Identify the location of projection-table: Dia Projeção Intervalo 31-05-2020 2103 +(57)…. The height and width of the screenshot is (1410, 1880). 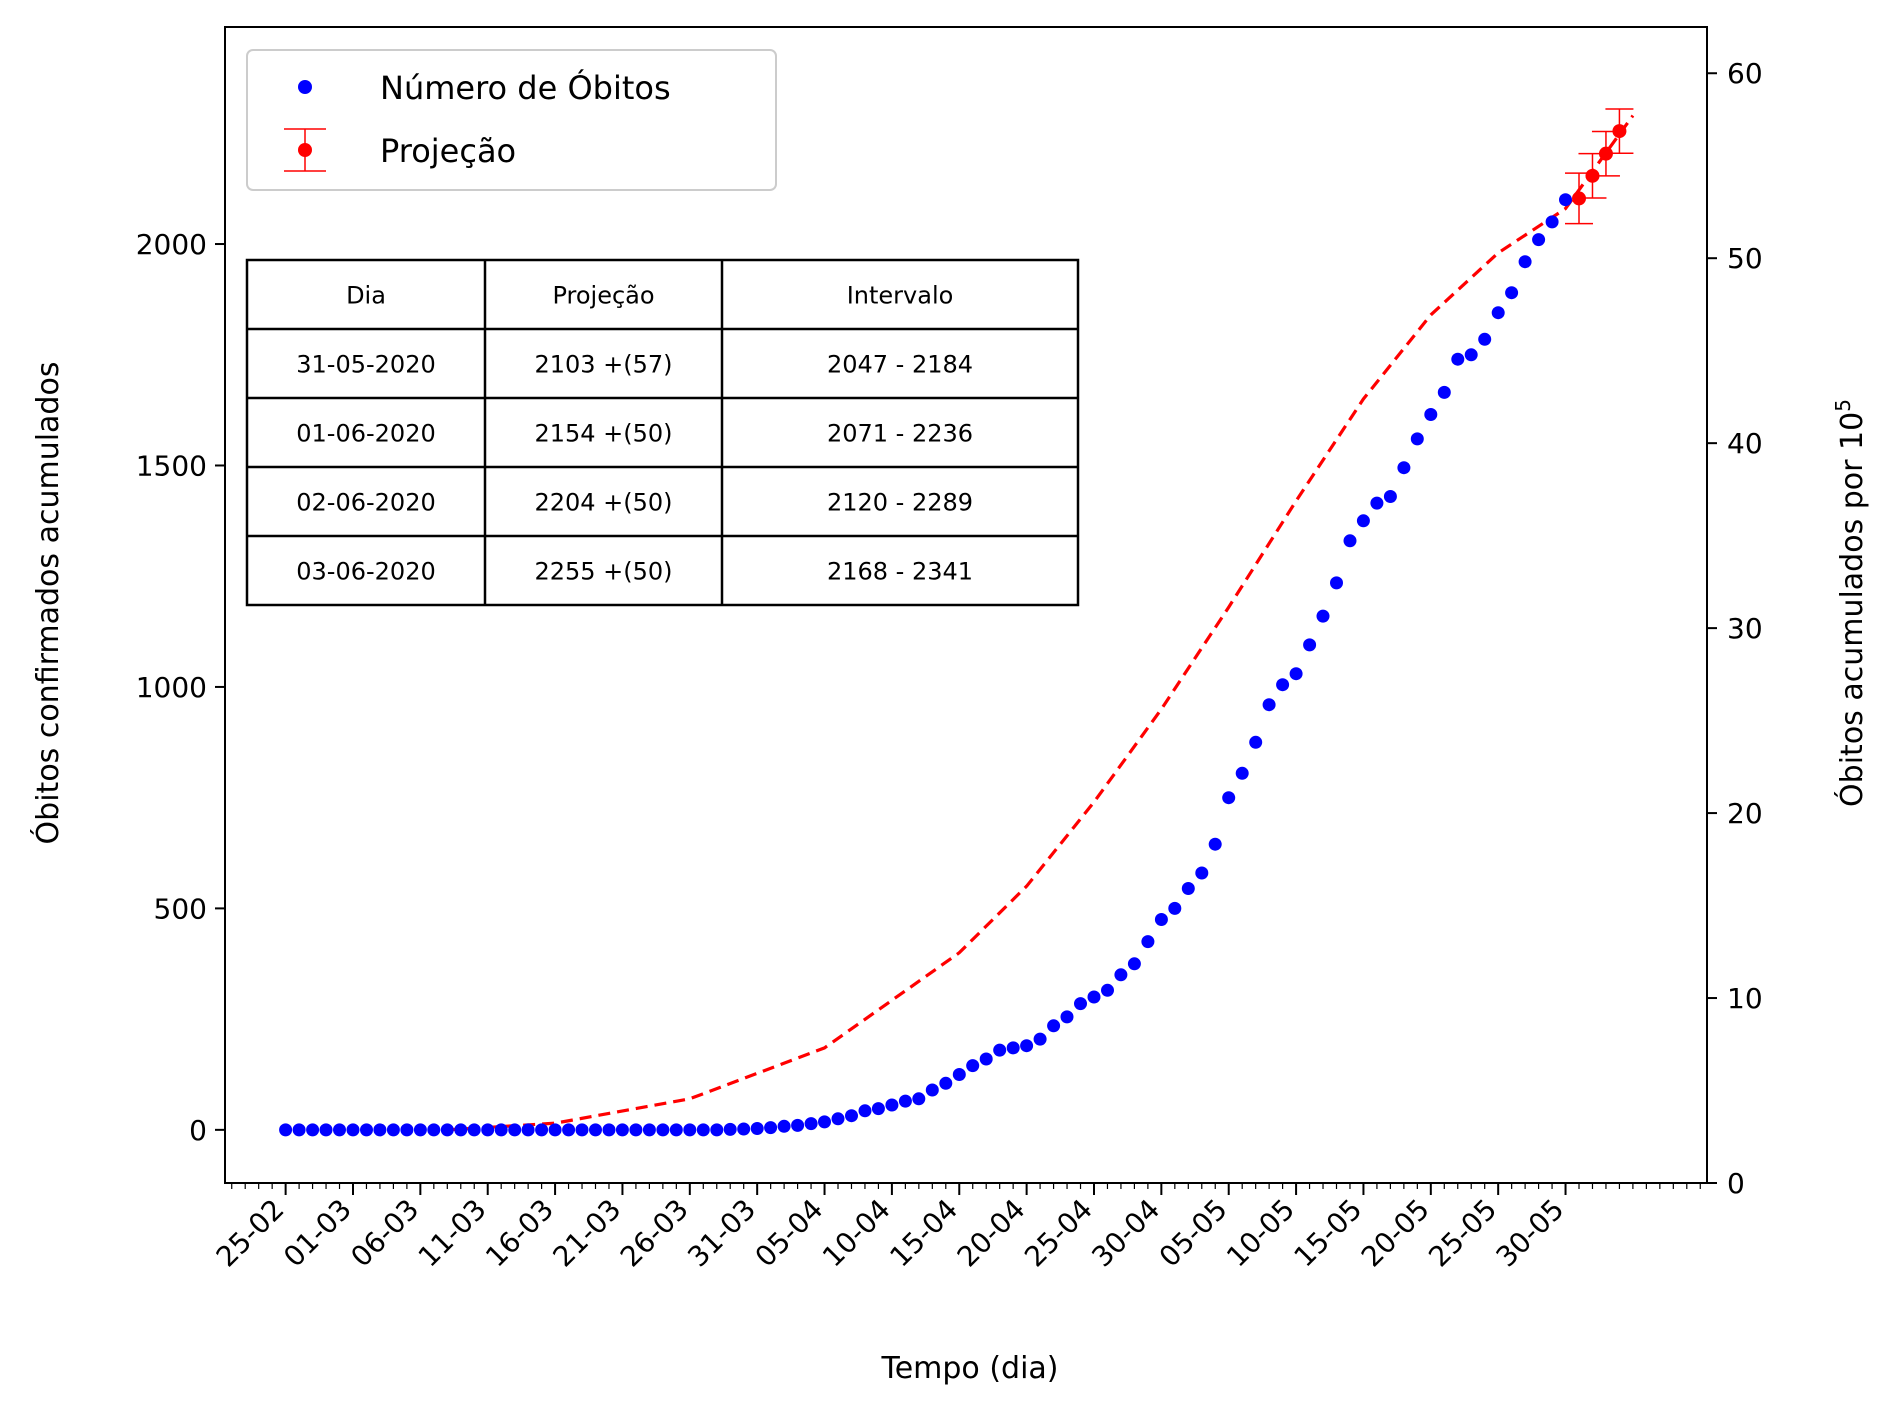
(662, 432).